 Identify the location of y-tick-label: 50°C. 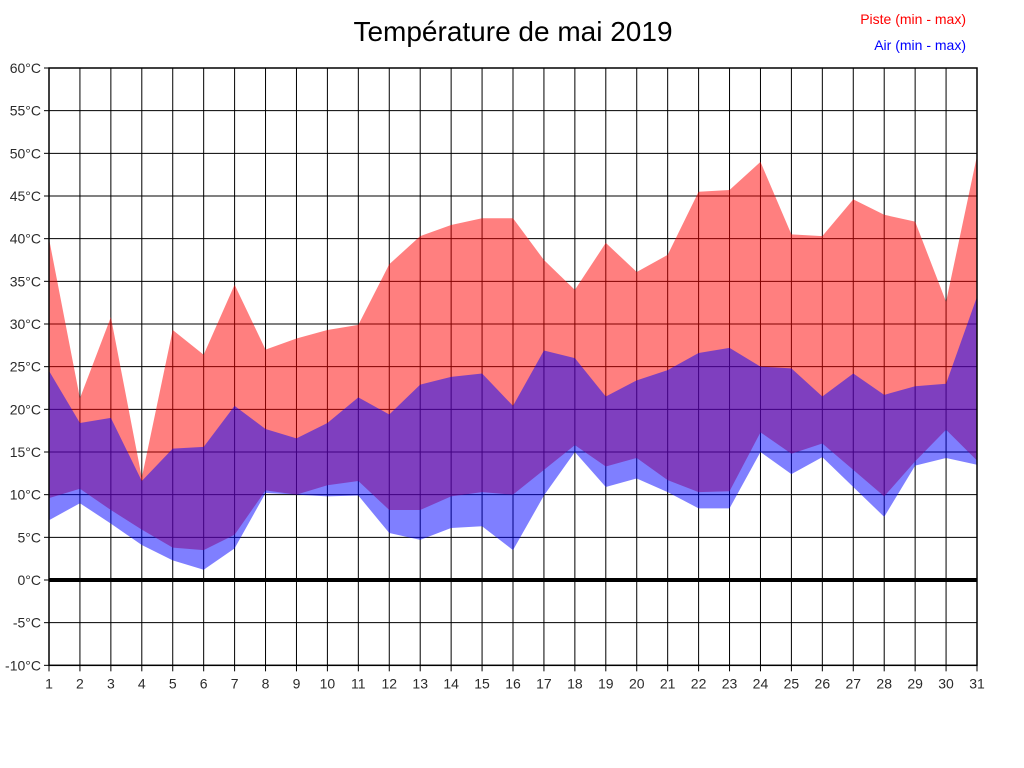
(25, 153).